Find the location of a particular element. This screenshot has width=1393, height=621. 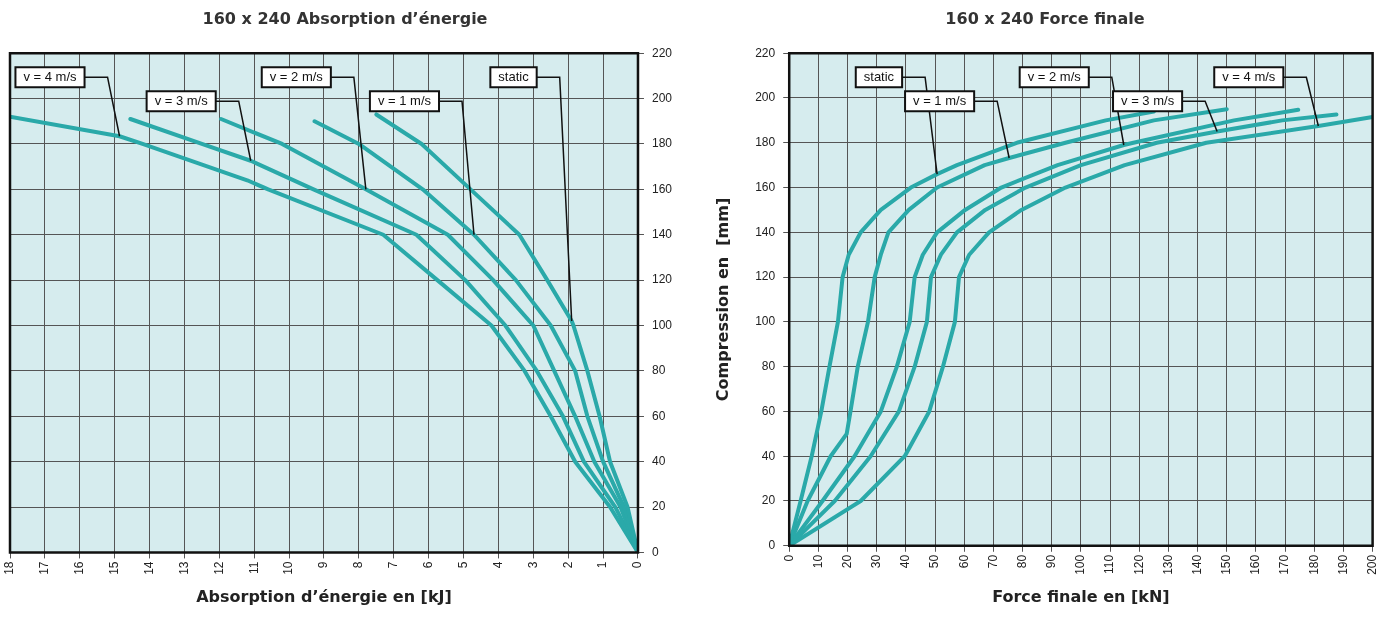

x-axis-title: Absorption d’énergie en [kJ] is located at coordinates (324, 596).